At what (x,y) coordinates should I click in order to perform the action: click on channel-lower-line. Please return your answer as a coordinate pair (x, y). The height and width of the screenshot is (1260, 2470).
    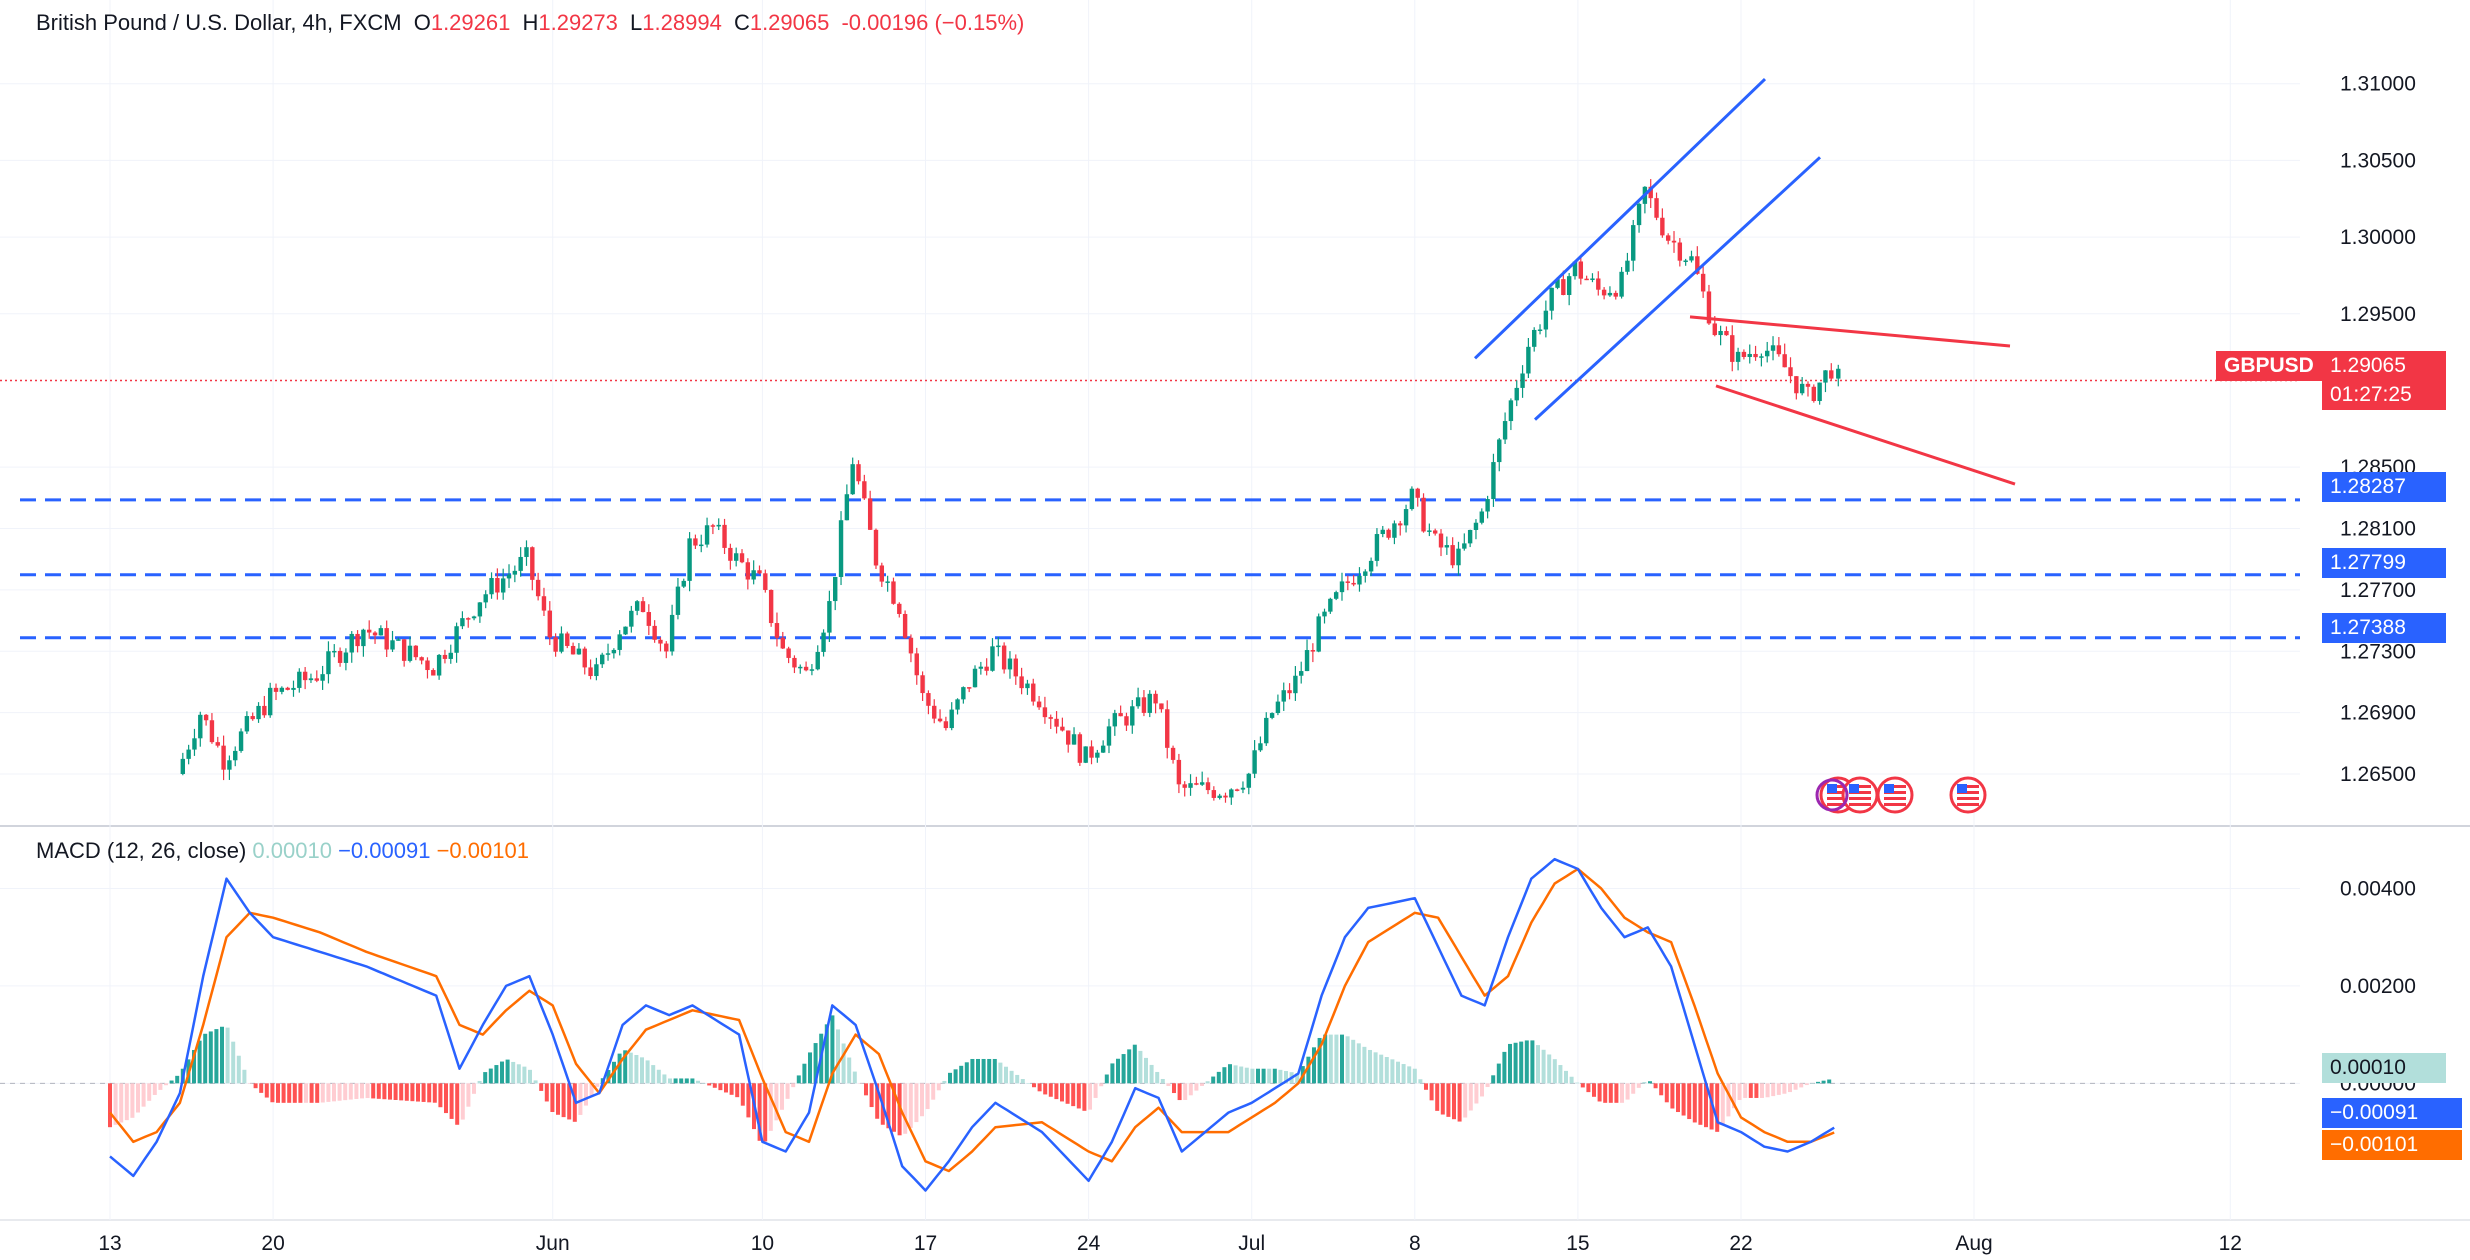
    Looking at the image, I should click on (1677, 288).